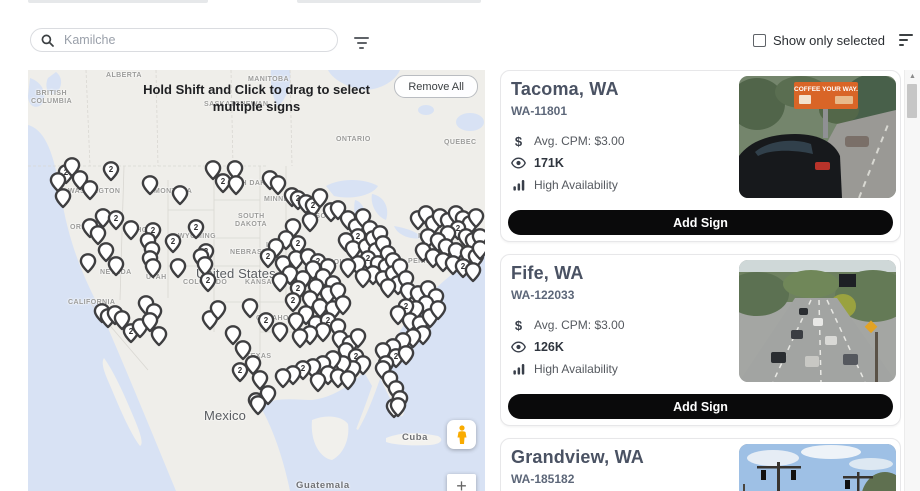  What do you see at coordinates (518, 347) in the screenshot?
I see `eye-icon` at bounding box center [518, 347].